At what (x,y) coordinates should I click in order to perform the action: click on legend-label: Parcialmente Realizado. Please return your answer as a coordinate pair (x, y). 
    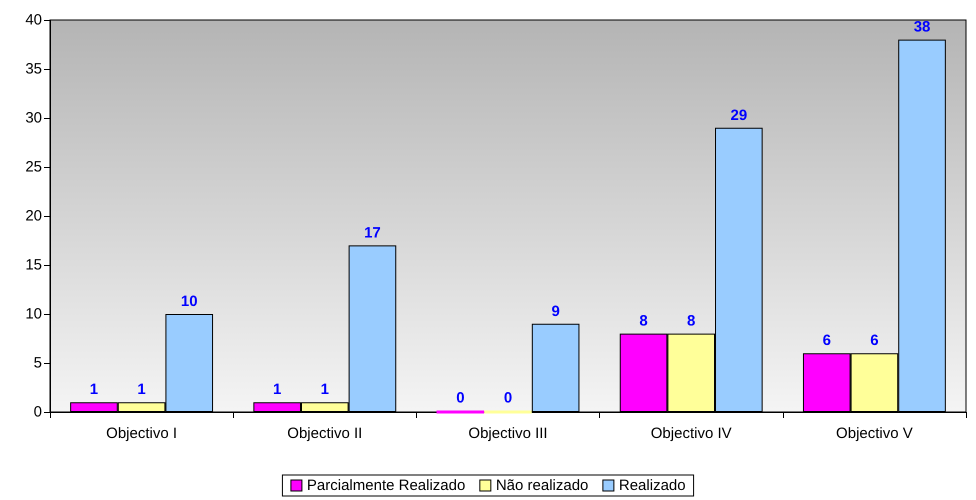
    Looking at the image, I should click on (386, 485).